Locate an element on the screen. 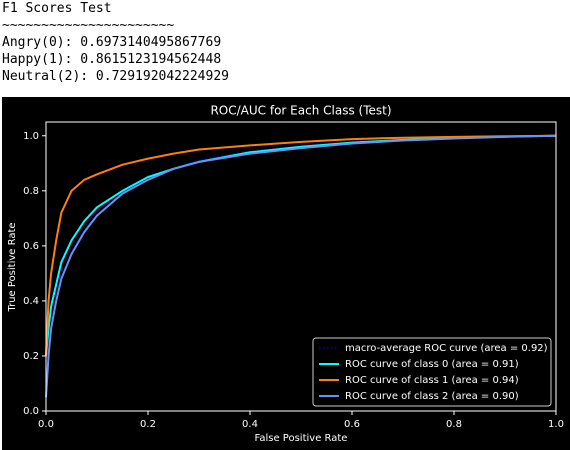 The width and height of the screenshot is (570, 450). y-tick-label: 0.4 is located at coordinates (31, 301).